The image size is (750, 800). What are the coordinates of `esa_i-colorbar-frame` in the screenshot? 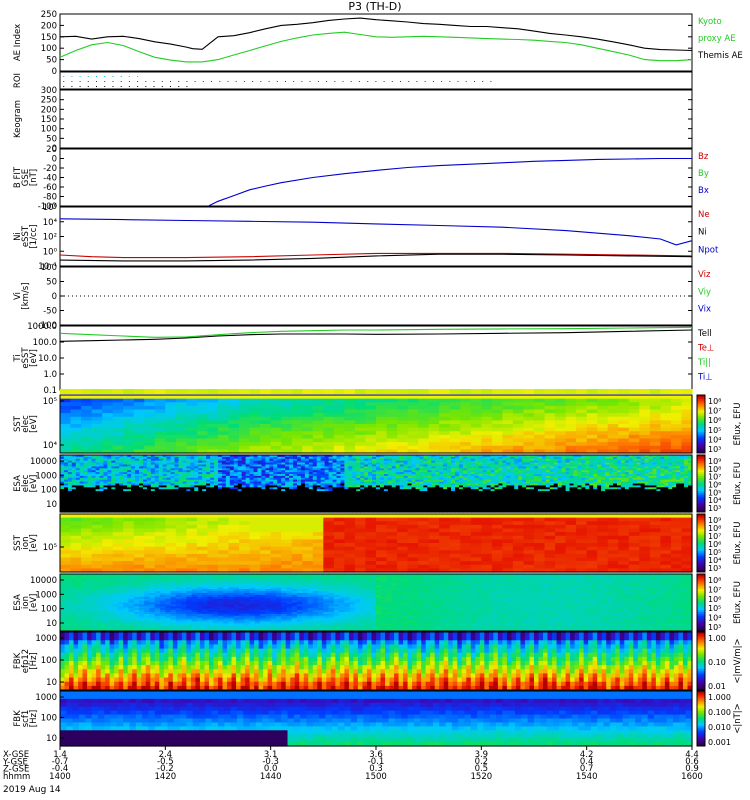 It's located at (701, 602).